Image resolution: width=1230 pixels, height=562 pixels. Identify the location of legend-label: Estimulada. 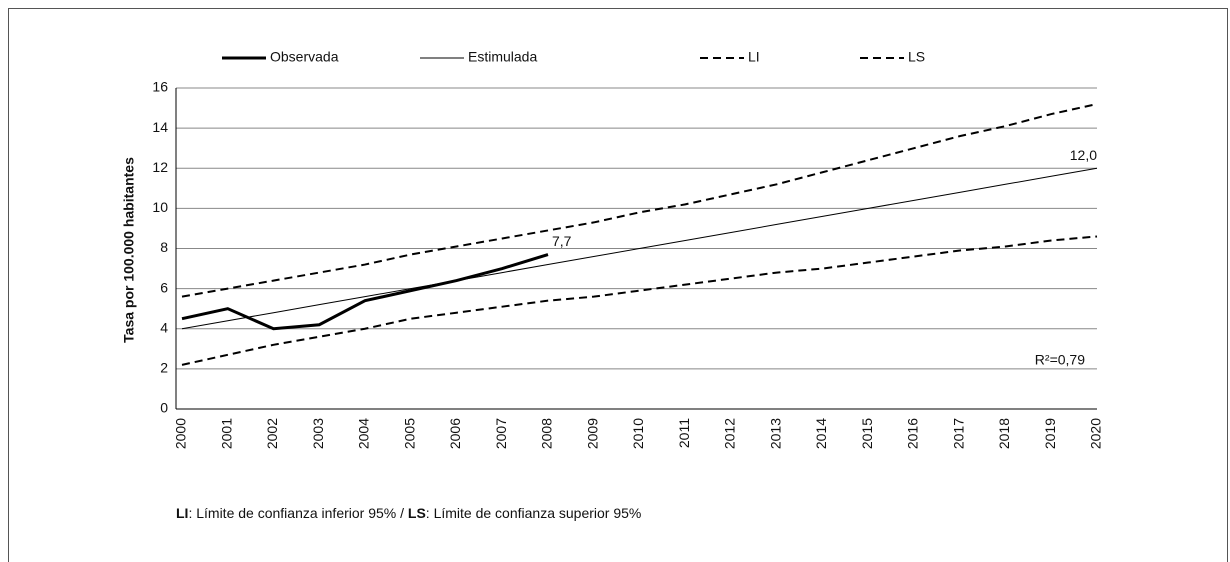
(502, 57).